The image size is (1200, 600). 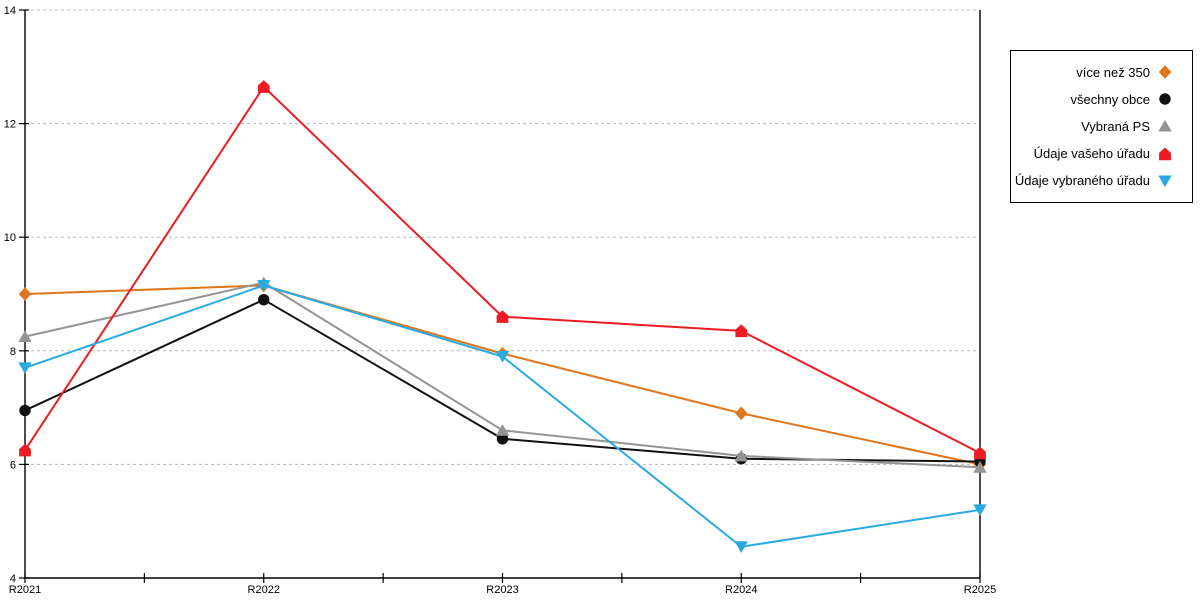 What do you see at coordinates (264, 590) in the screenshot?
I see `x-tick-label: R2022` at bounding box center [264, 590].